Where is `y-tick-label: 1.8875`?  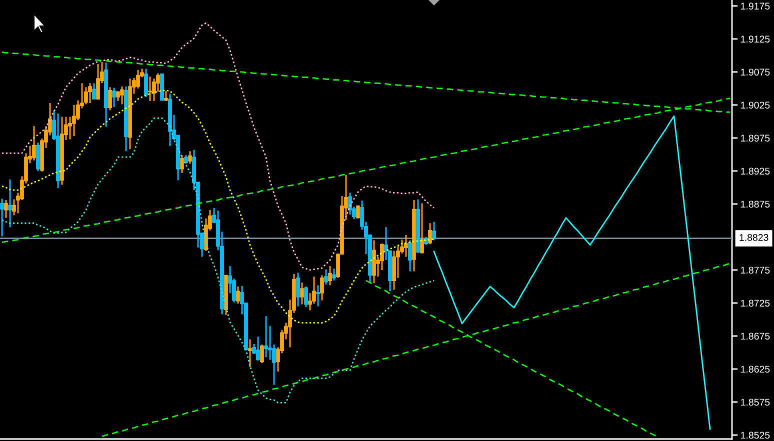 y-tick-label: 1.8875 is located at coordinates (755, 204).